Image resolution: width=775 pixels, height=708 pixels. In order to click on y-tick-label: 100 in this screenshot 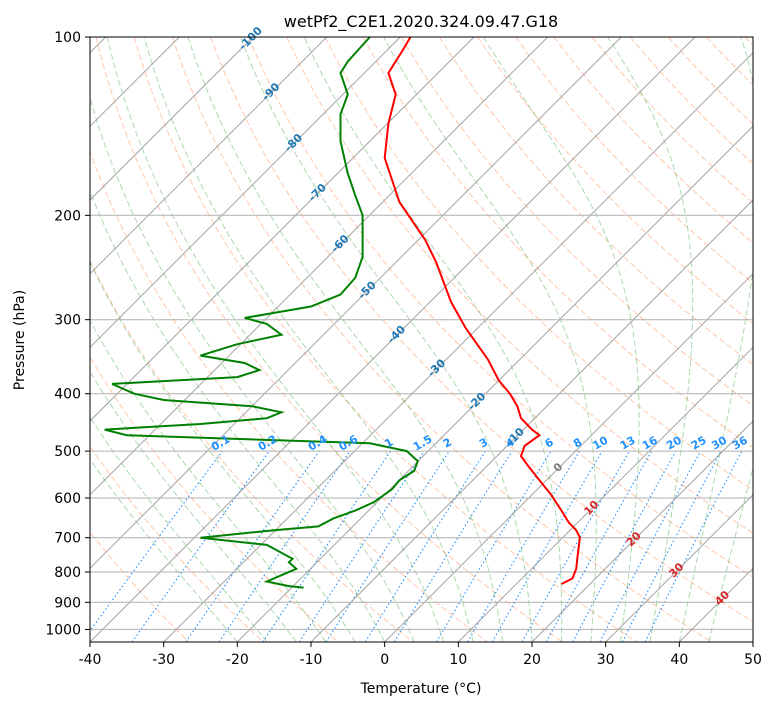, I will do `click(67, 38)`.